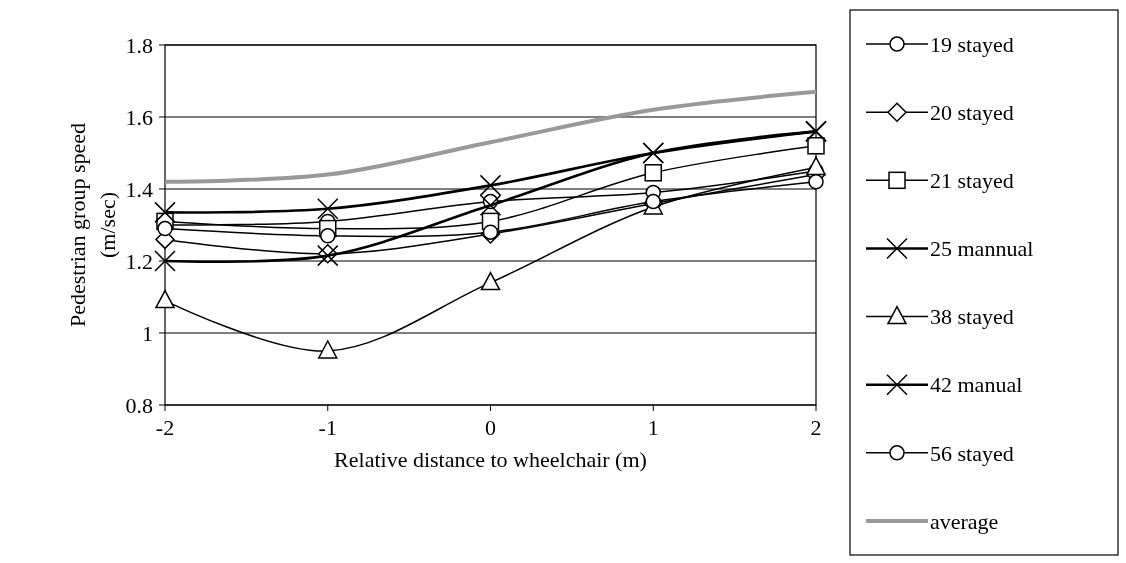  I want to click on y-tick-label: 1.4, so click(139, 189).